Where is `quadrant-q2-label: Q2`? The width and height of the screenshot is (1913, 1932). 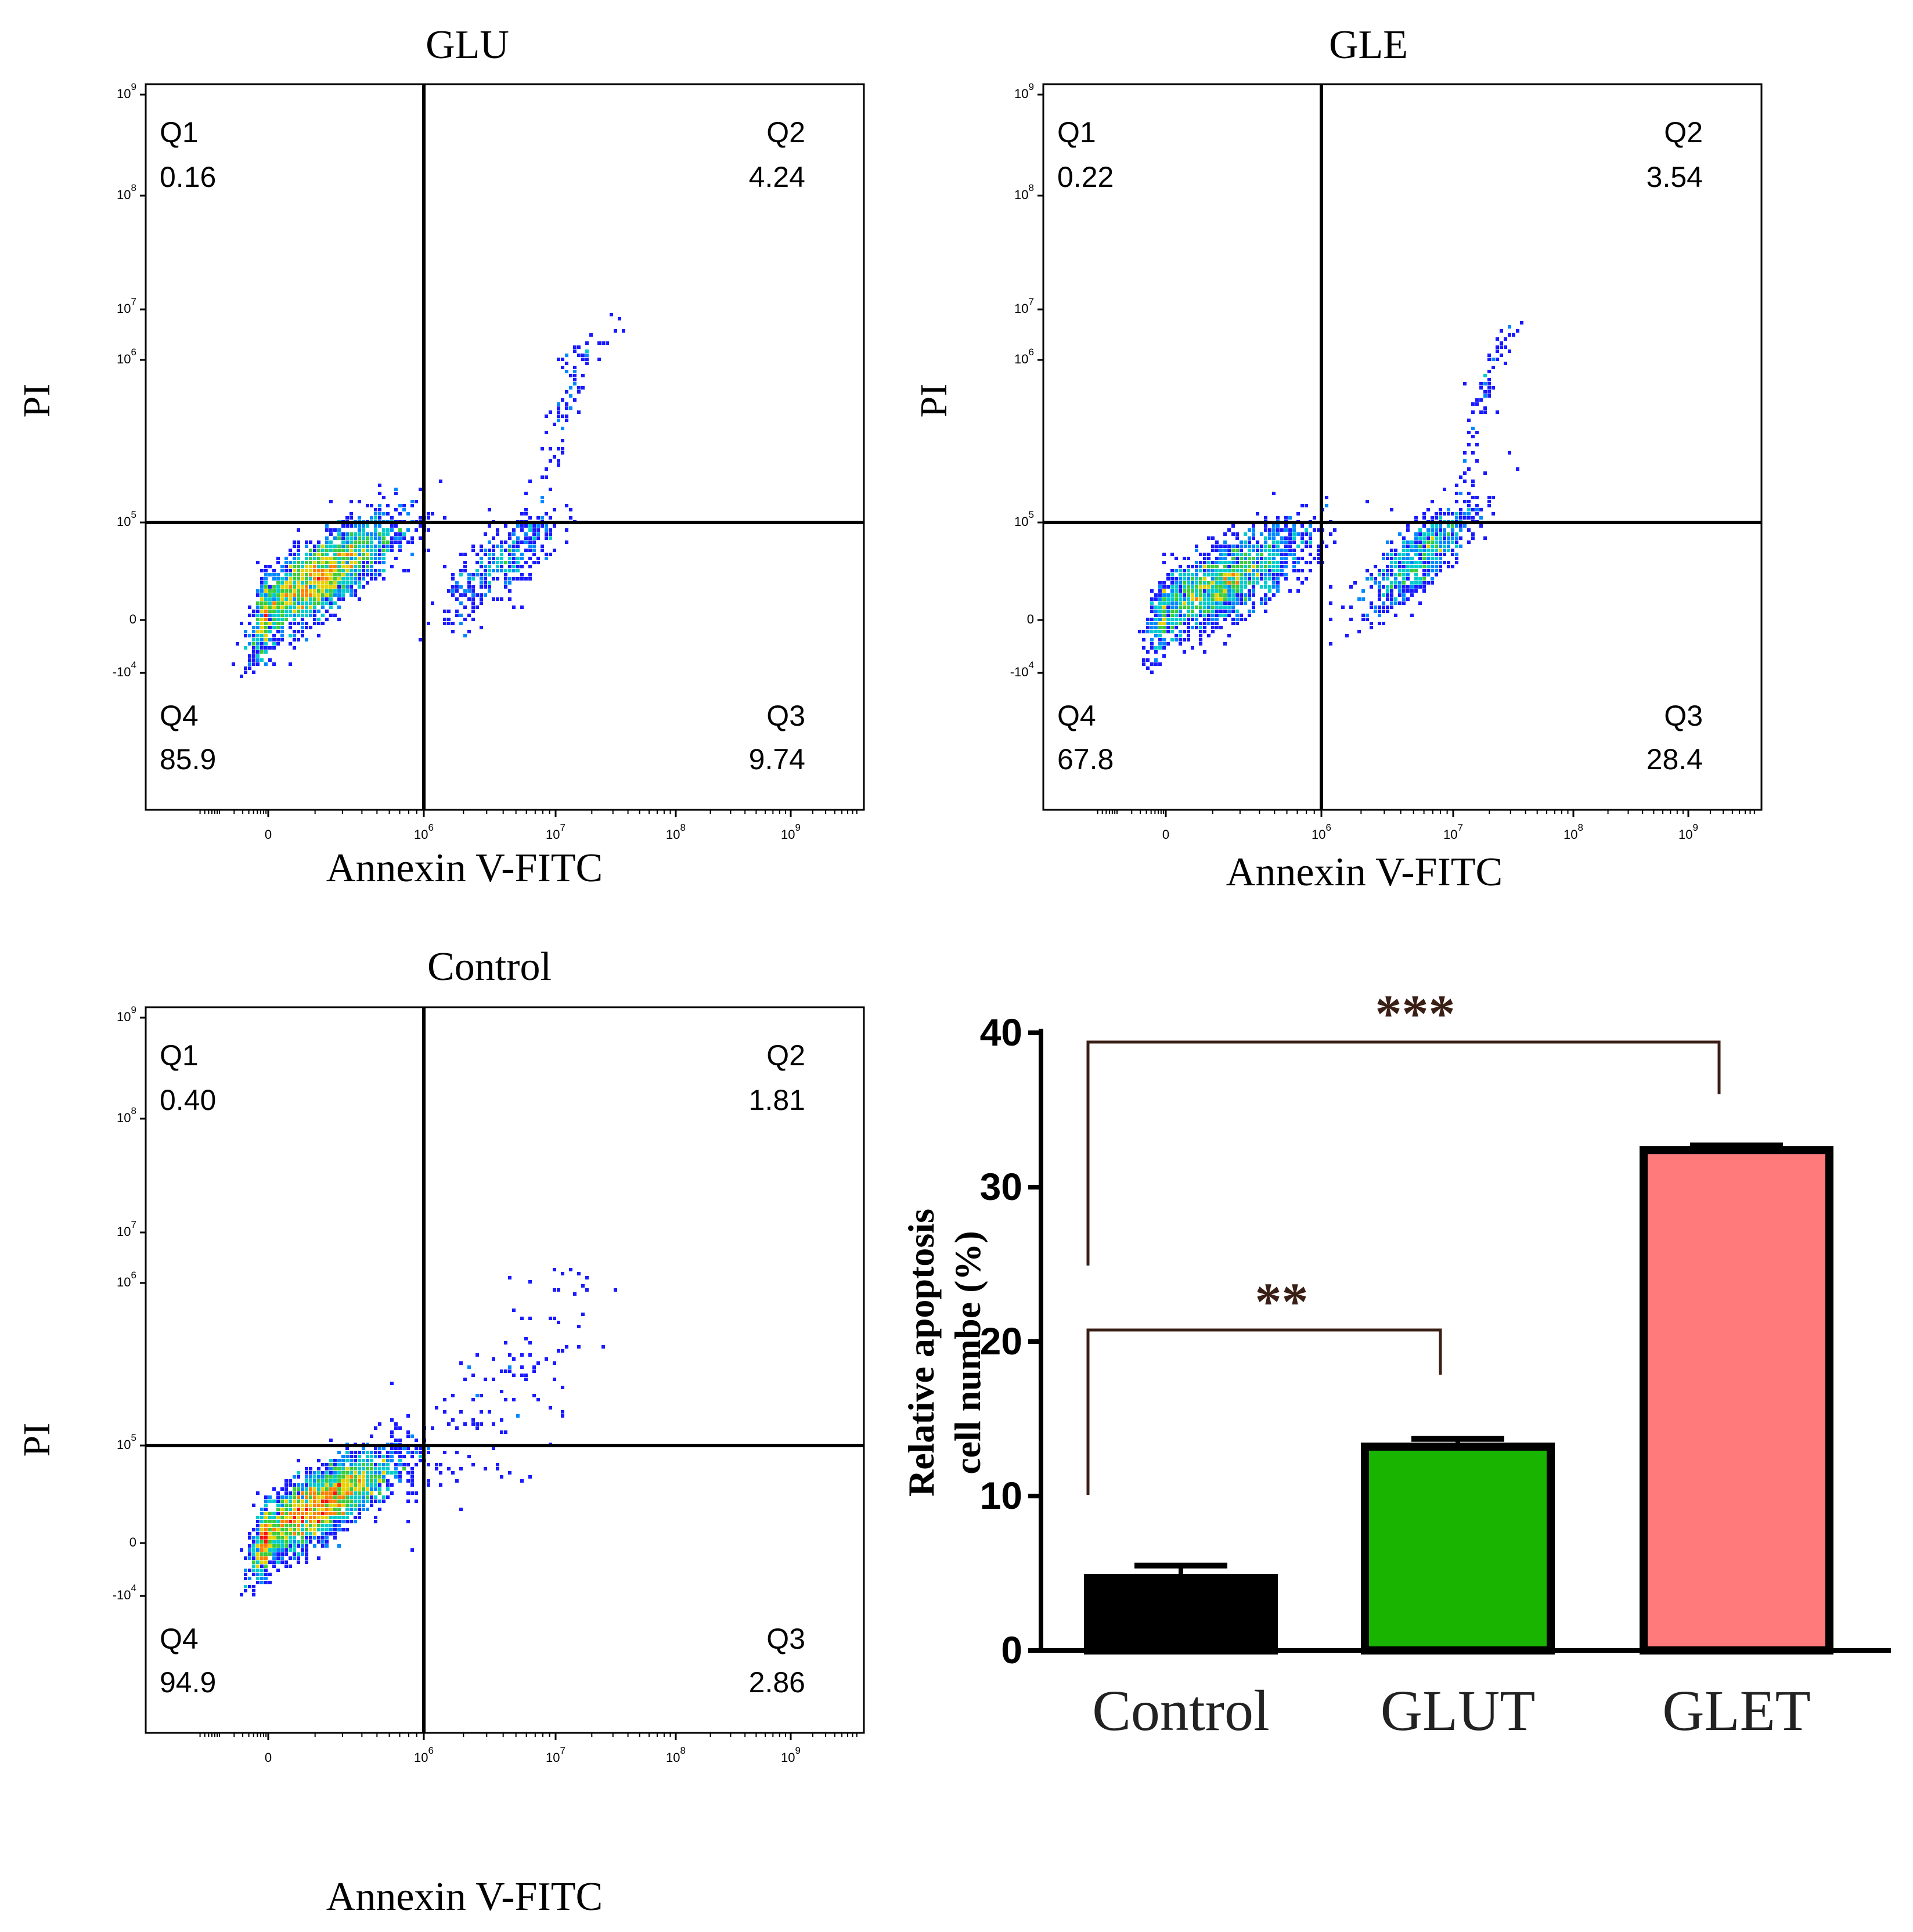
quadrant-q2-label: Q2 is located at coordinates (786, 1055).